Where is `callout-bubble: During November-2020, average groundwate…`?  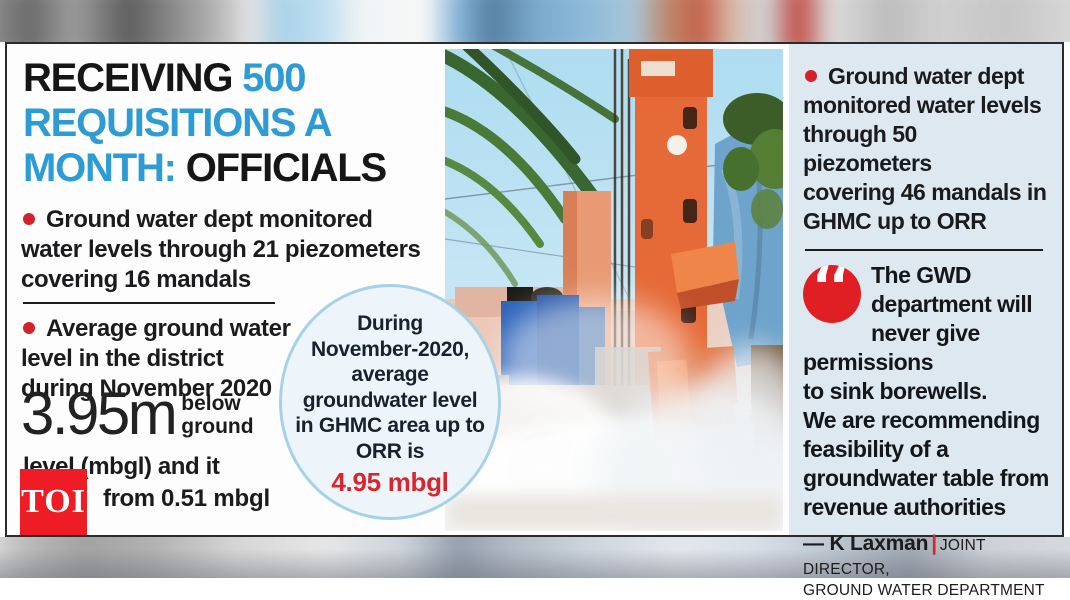
callout-bubble: During November-2020, average groundwate… is located at coordinates (390, 402).